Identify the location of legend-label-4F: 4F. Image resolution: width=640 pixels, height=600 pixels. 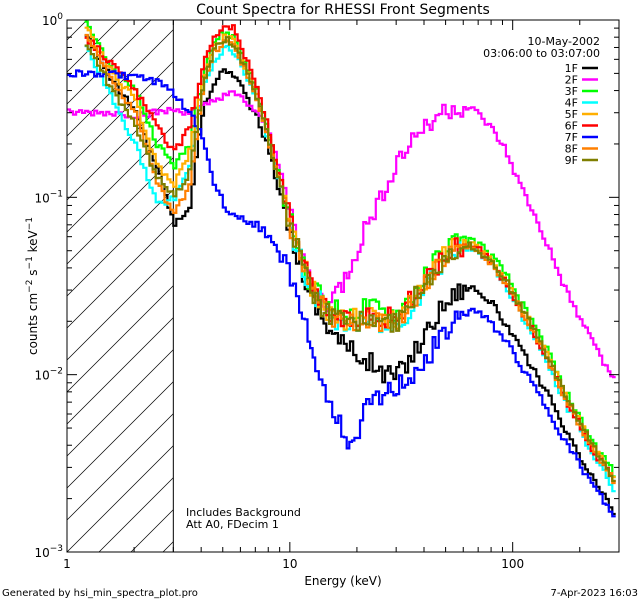
(571, 103).